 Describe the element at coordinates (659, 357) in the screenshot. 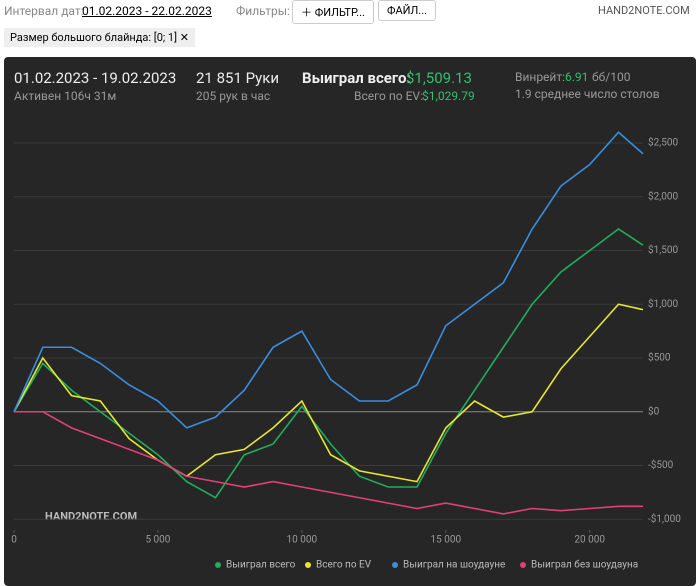

I see `y-tick-label: $500` at that location.